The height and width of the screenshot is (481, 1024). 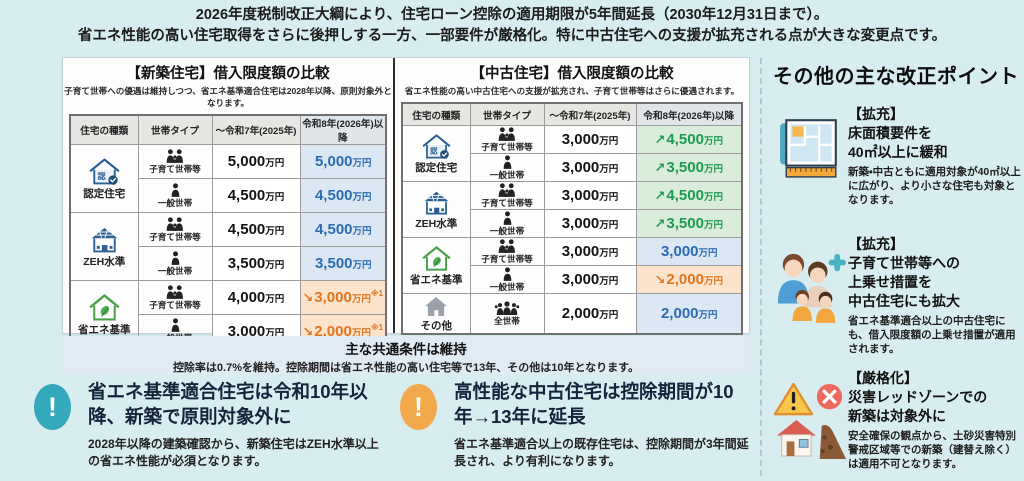 I want to click on exclamation-icon: !, so click(x=52, y=407).